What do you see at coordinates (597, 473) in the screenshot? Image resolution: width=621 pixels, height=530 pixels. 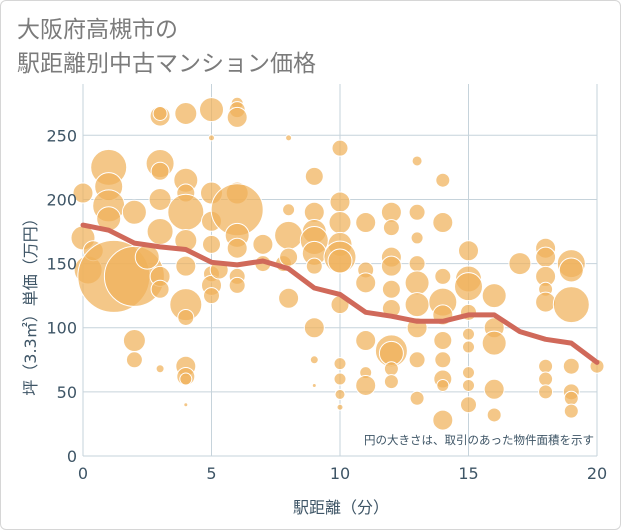 I see `x-tick-label: 20` at bounding box center [597, 473].